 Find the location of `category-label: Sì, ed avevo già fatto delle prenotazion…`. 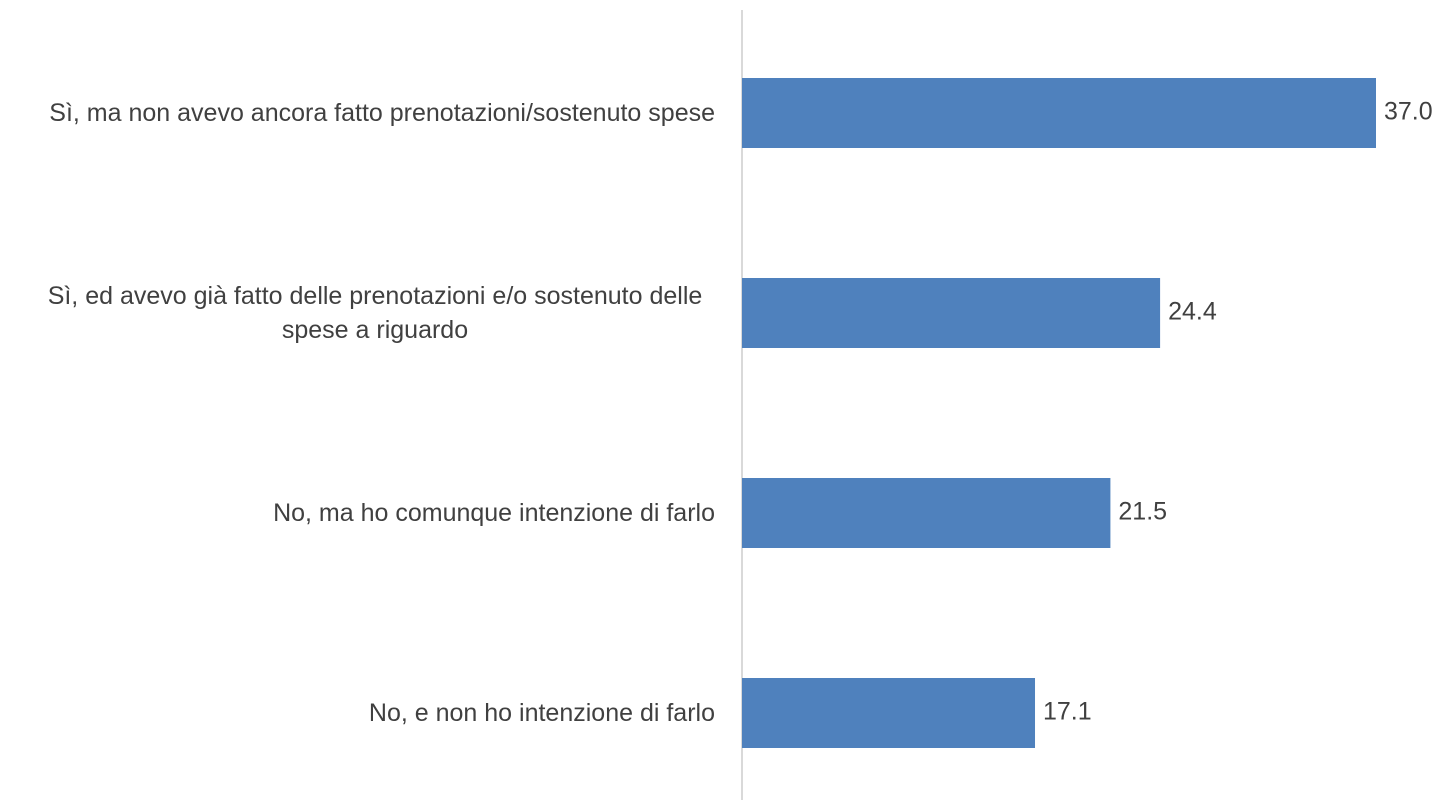

category-label: Sì, ed avevo già fatto delle prenotazion… is located at coordinates (375, 313).